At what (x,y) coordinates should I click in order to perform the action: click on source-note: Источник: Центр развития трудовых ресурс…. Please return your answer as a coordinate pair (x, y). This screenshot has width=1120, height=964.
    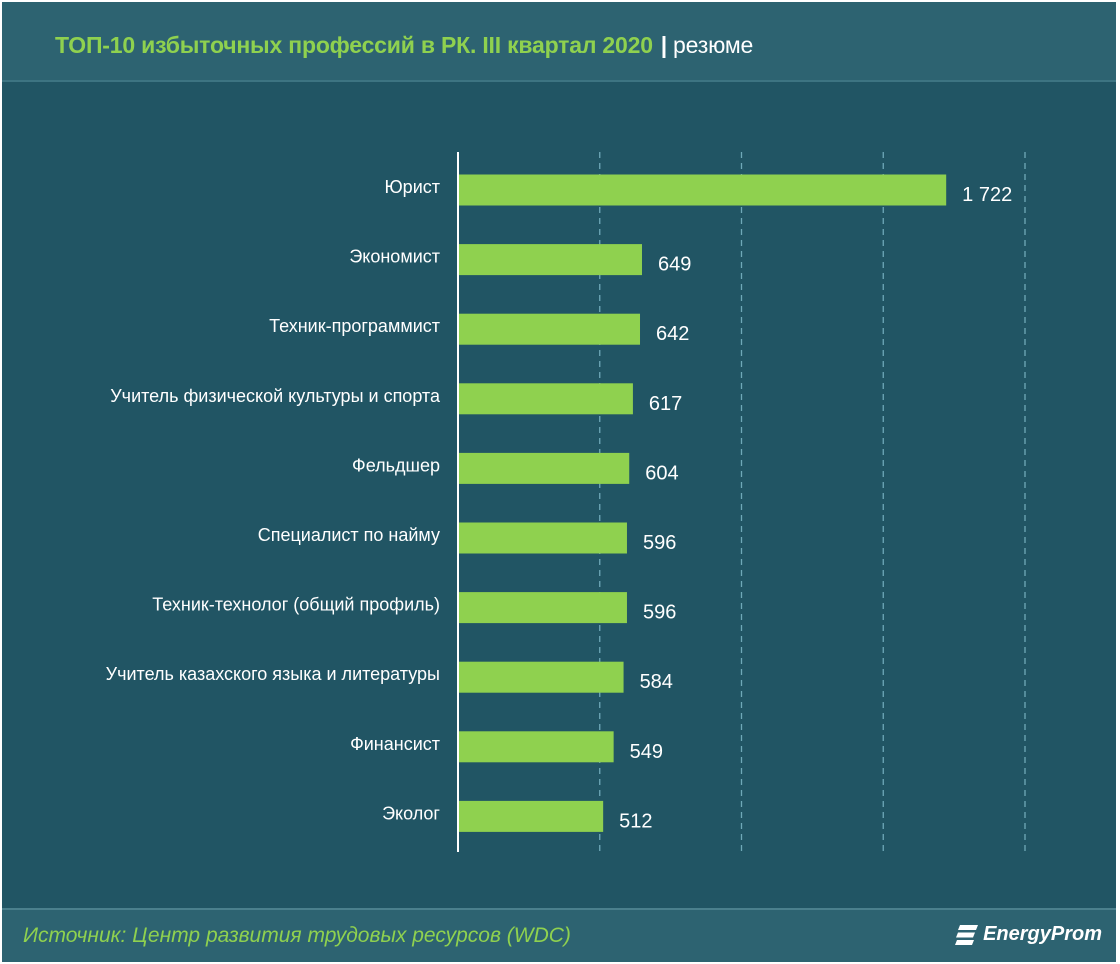
    Looking at the image, I should click on (297, 935).